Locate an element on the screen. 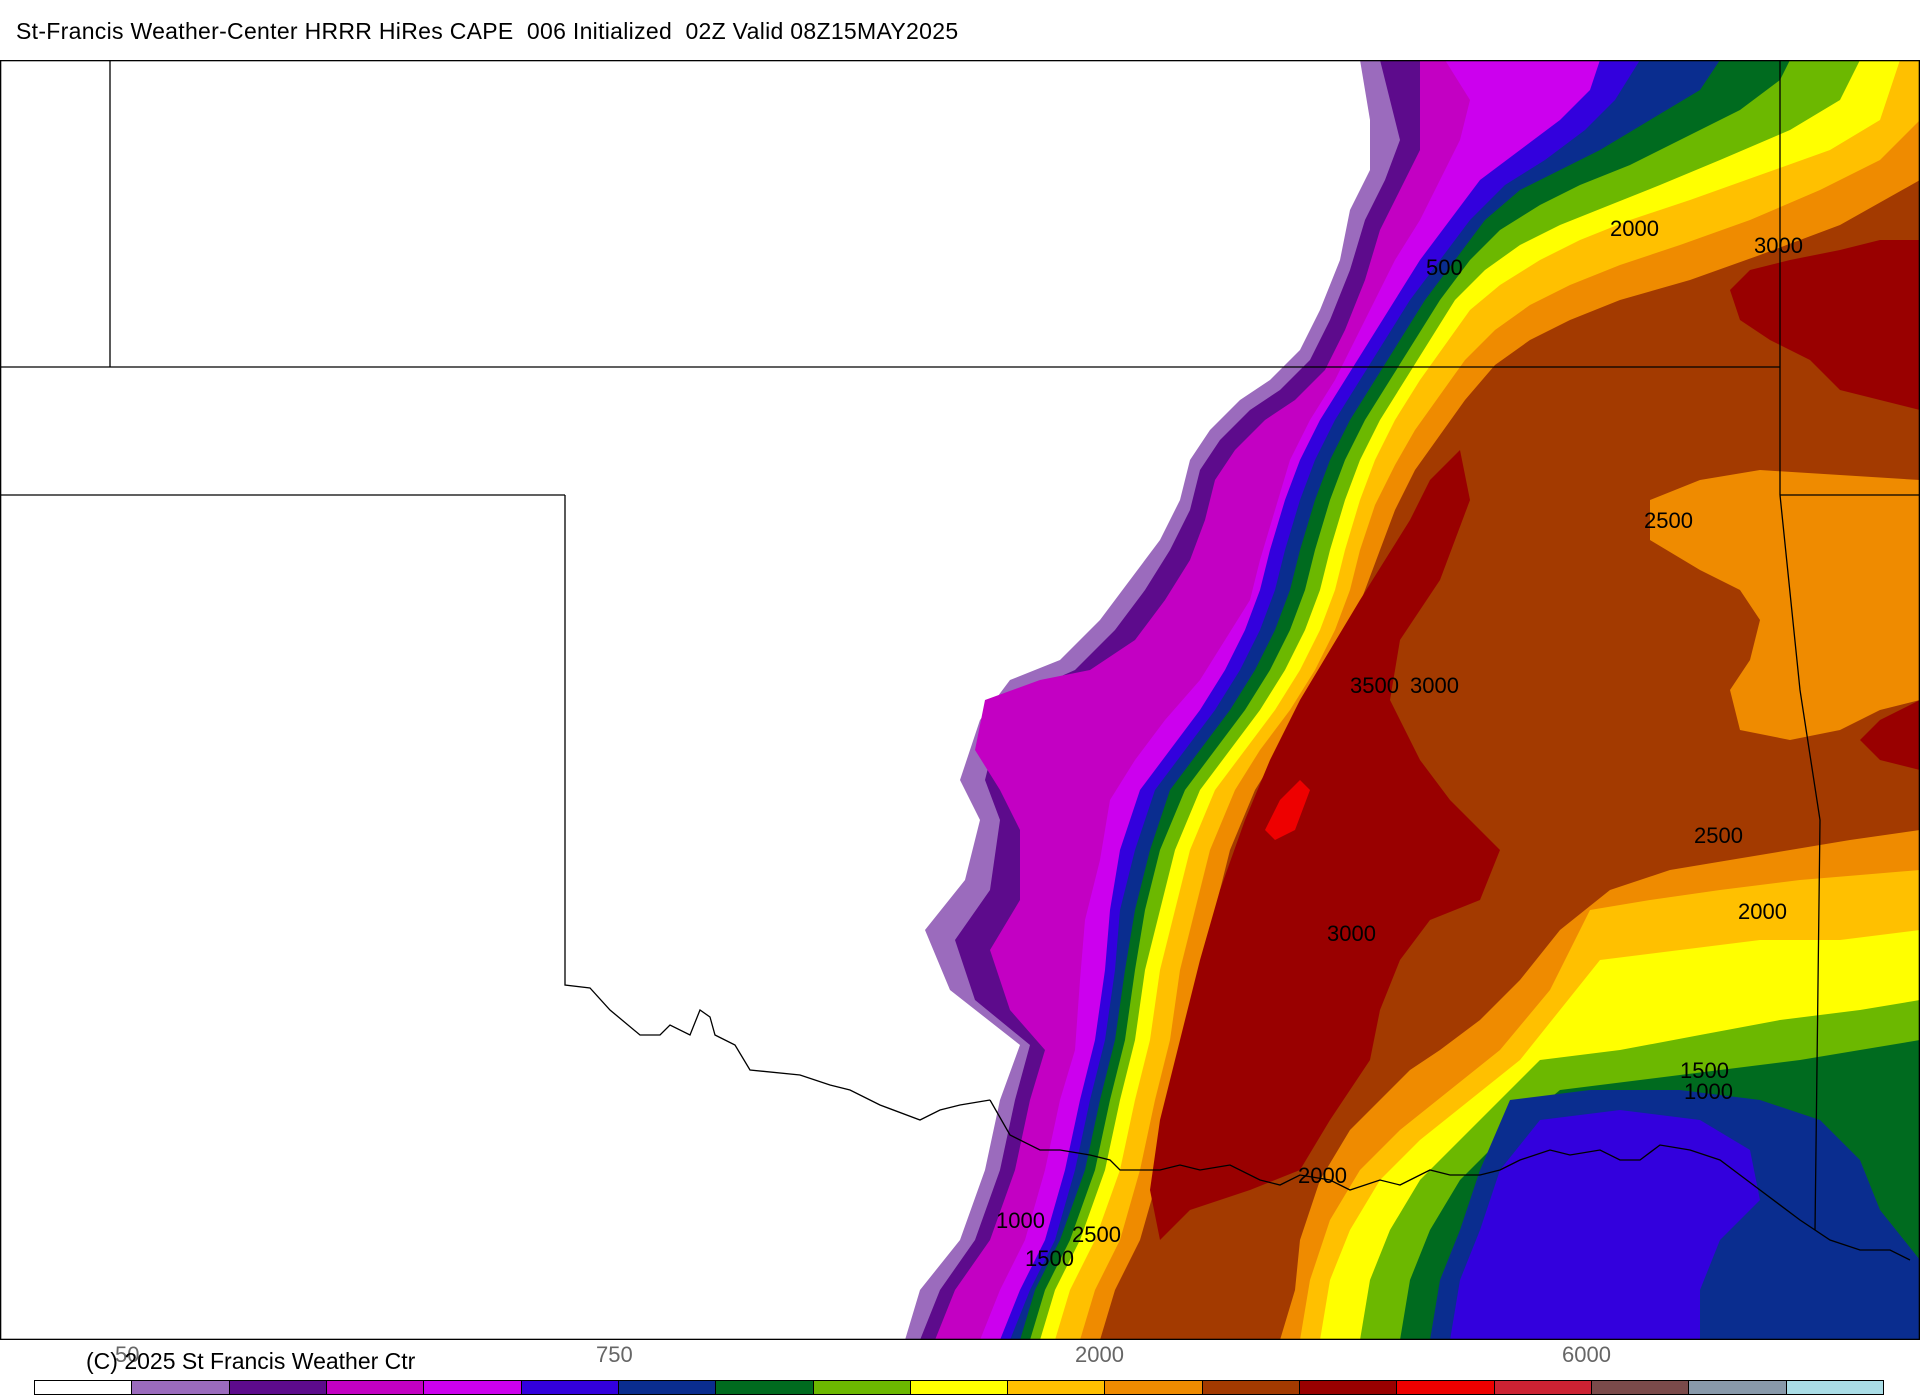 The height and width of the screenshot is (1400, 1920). color-scale-legend is located at coordinates (959, 1387).